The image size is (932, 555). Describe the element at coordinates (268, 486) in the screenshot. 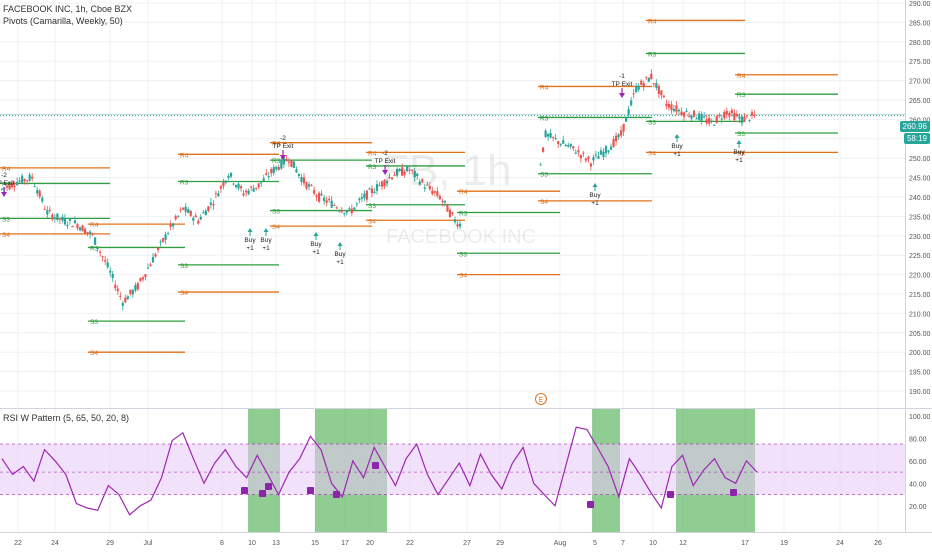

I see `w-pattern-marker-icon` at that location.